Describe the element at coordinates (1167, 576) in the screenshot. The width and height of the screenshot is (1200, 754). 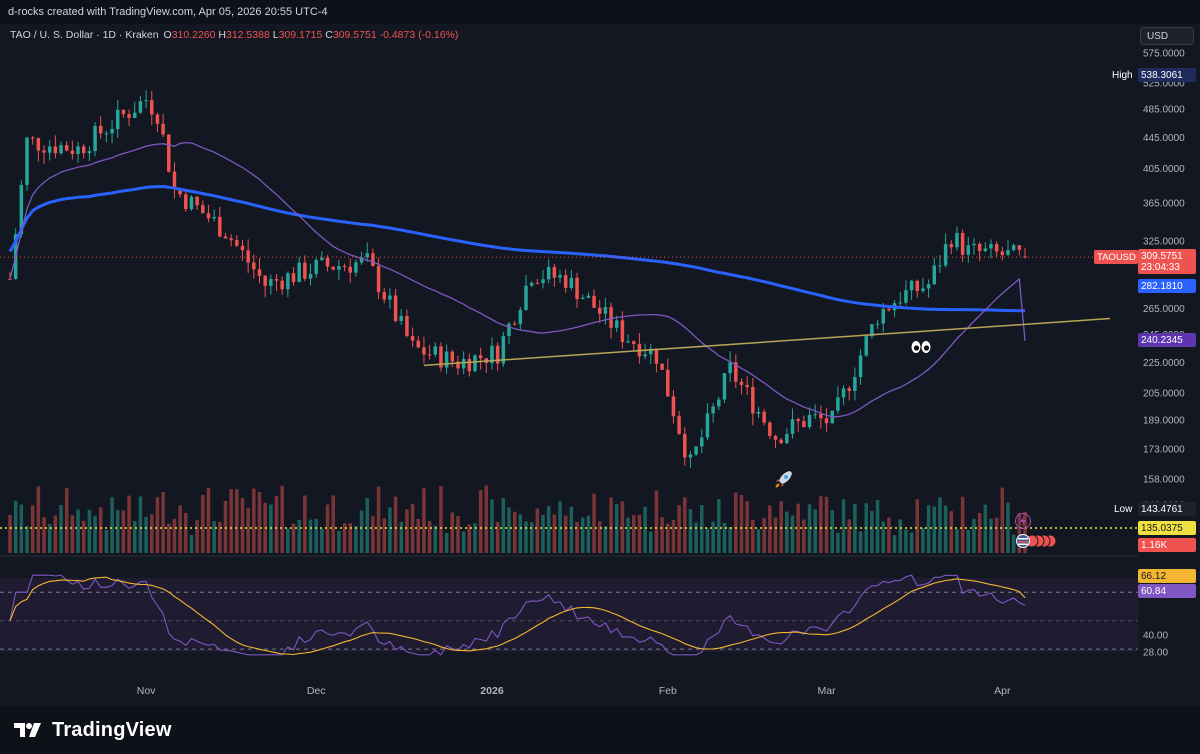
I see `rsi-ma-tag-bg` at that location.